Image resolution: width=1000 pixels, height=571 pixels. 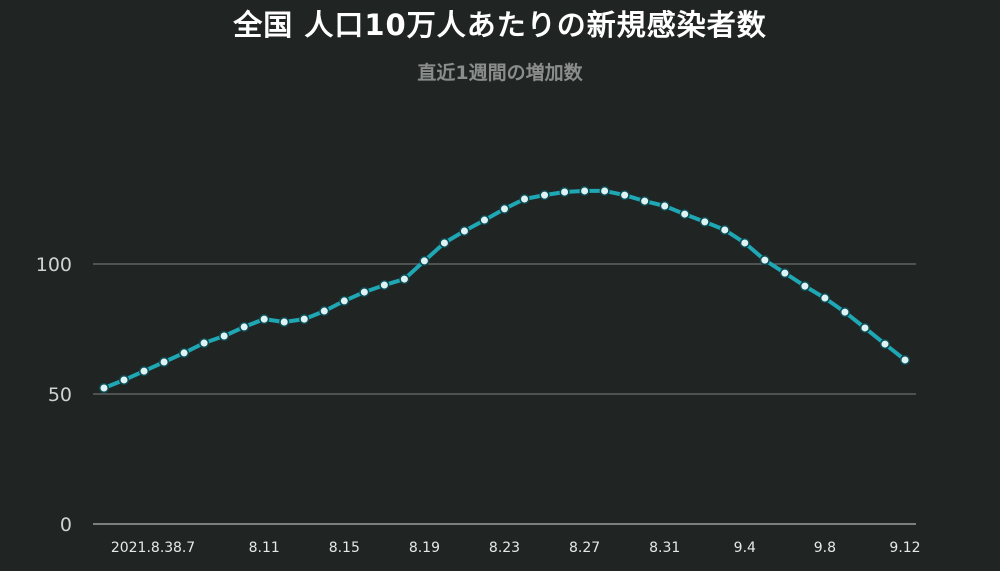 What do you see at coordinates (745, 548) in the screenshot?
I see `x-tick-label: 9.4` at bounding box center [745, 548].